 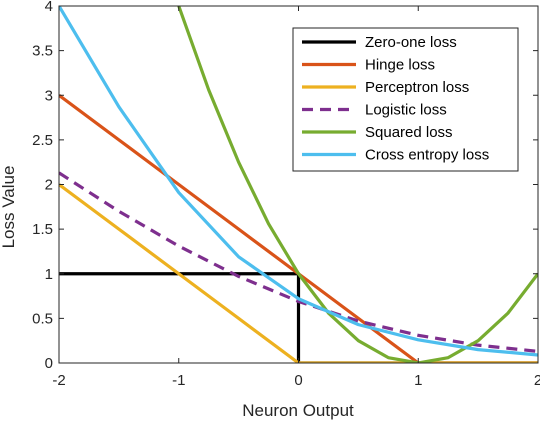 What do you see at coordinates (406, 110) in the screenshot?
I see `legend-label-logistic-loss: Logistic loss` at bounding box center [406, 110].